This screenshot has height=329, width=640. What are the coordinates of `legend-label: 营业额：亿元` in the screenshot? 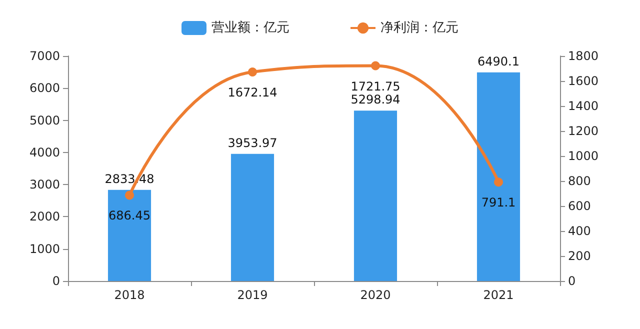 It's located at (251, 28).